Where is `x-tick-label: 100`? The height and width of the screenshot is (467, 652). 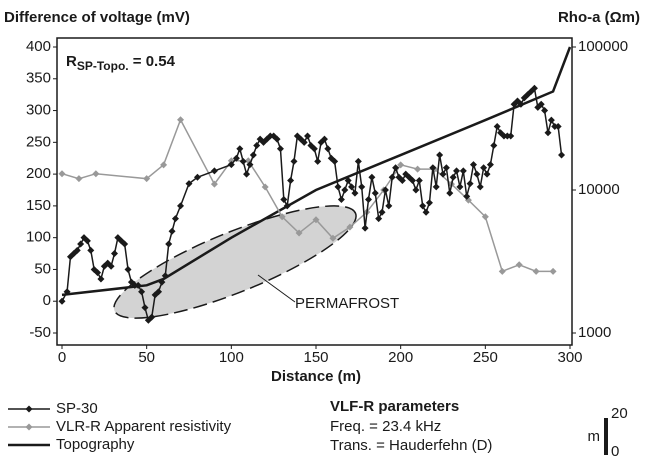 x-tick-label: 100 is located at coordinates (231, 357).